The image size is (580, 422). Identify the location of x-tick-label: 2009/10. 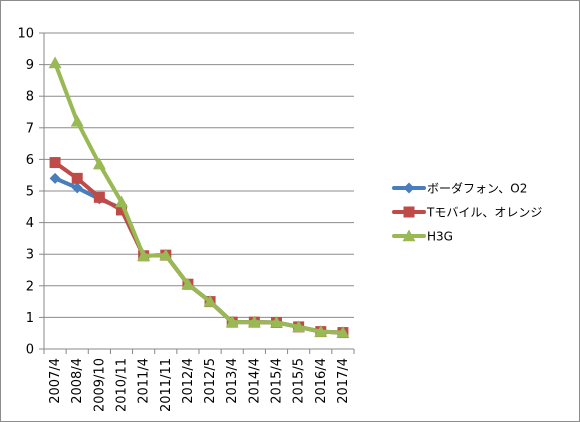
(99, 385).